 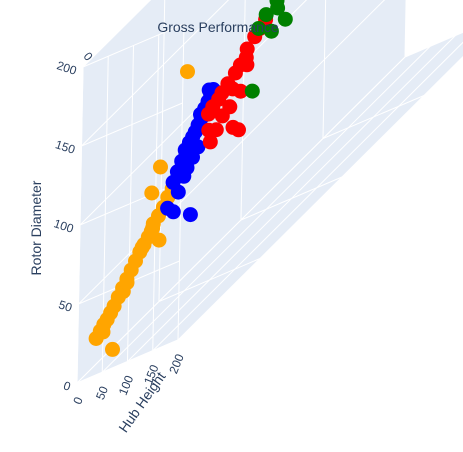 I want to click on z-tick-label: 150, so click(x=66, y=147).